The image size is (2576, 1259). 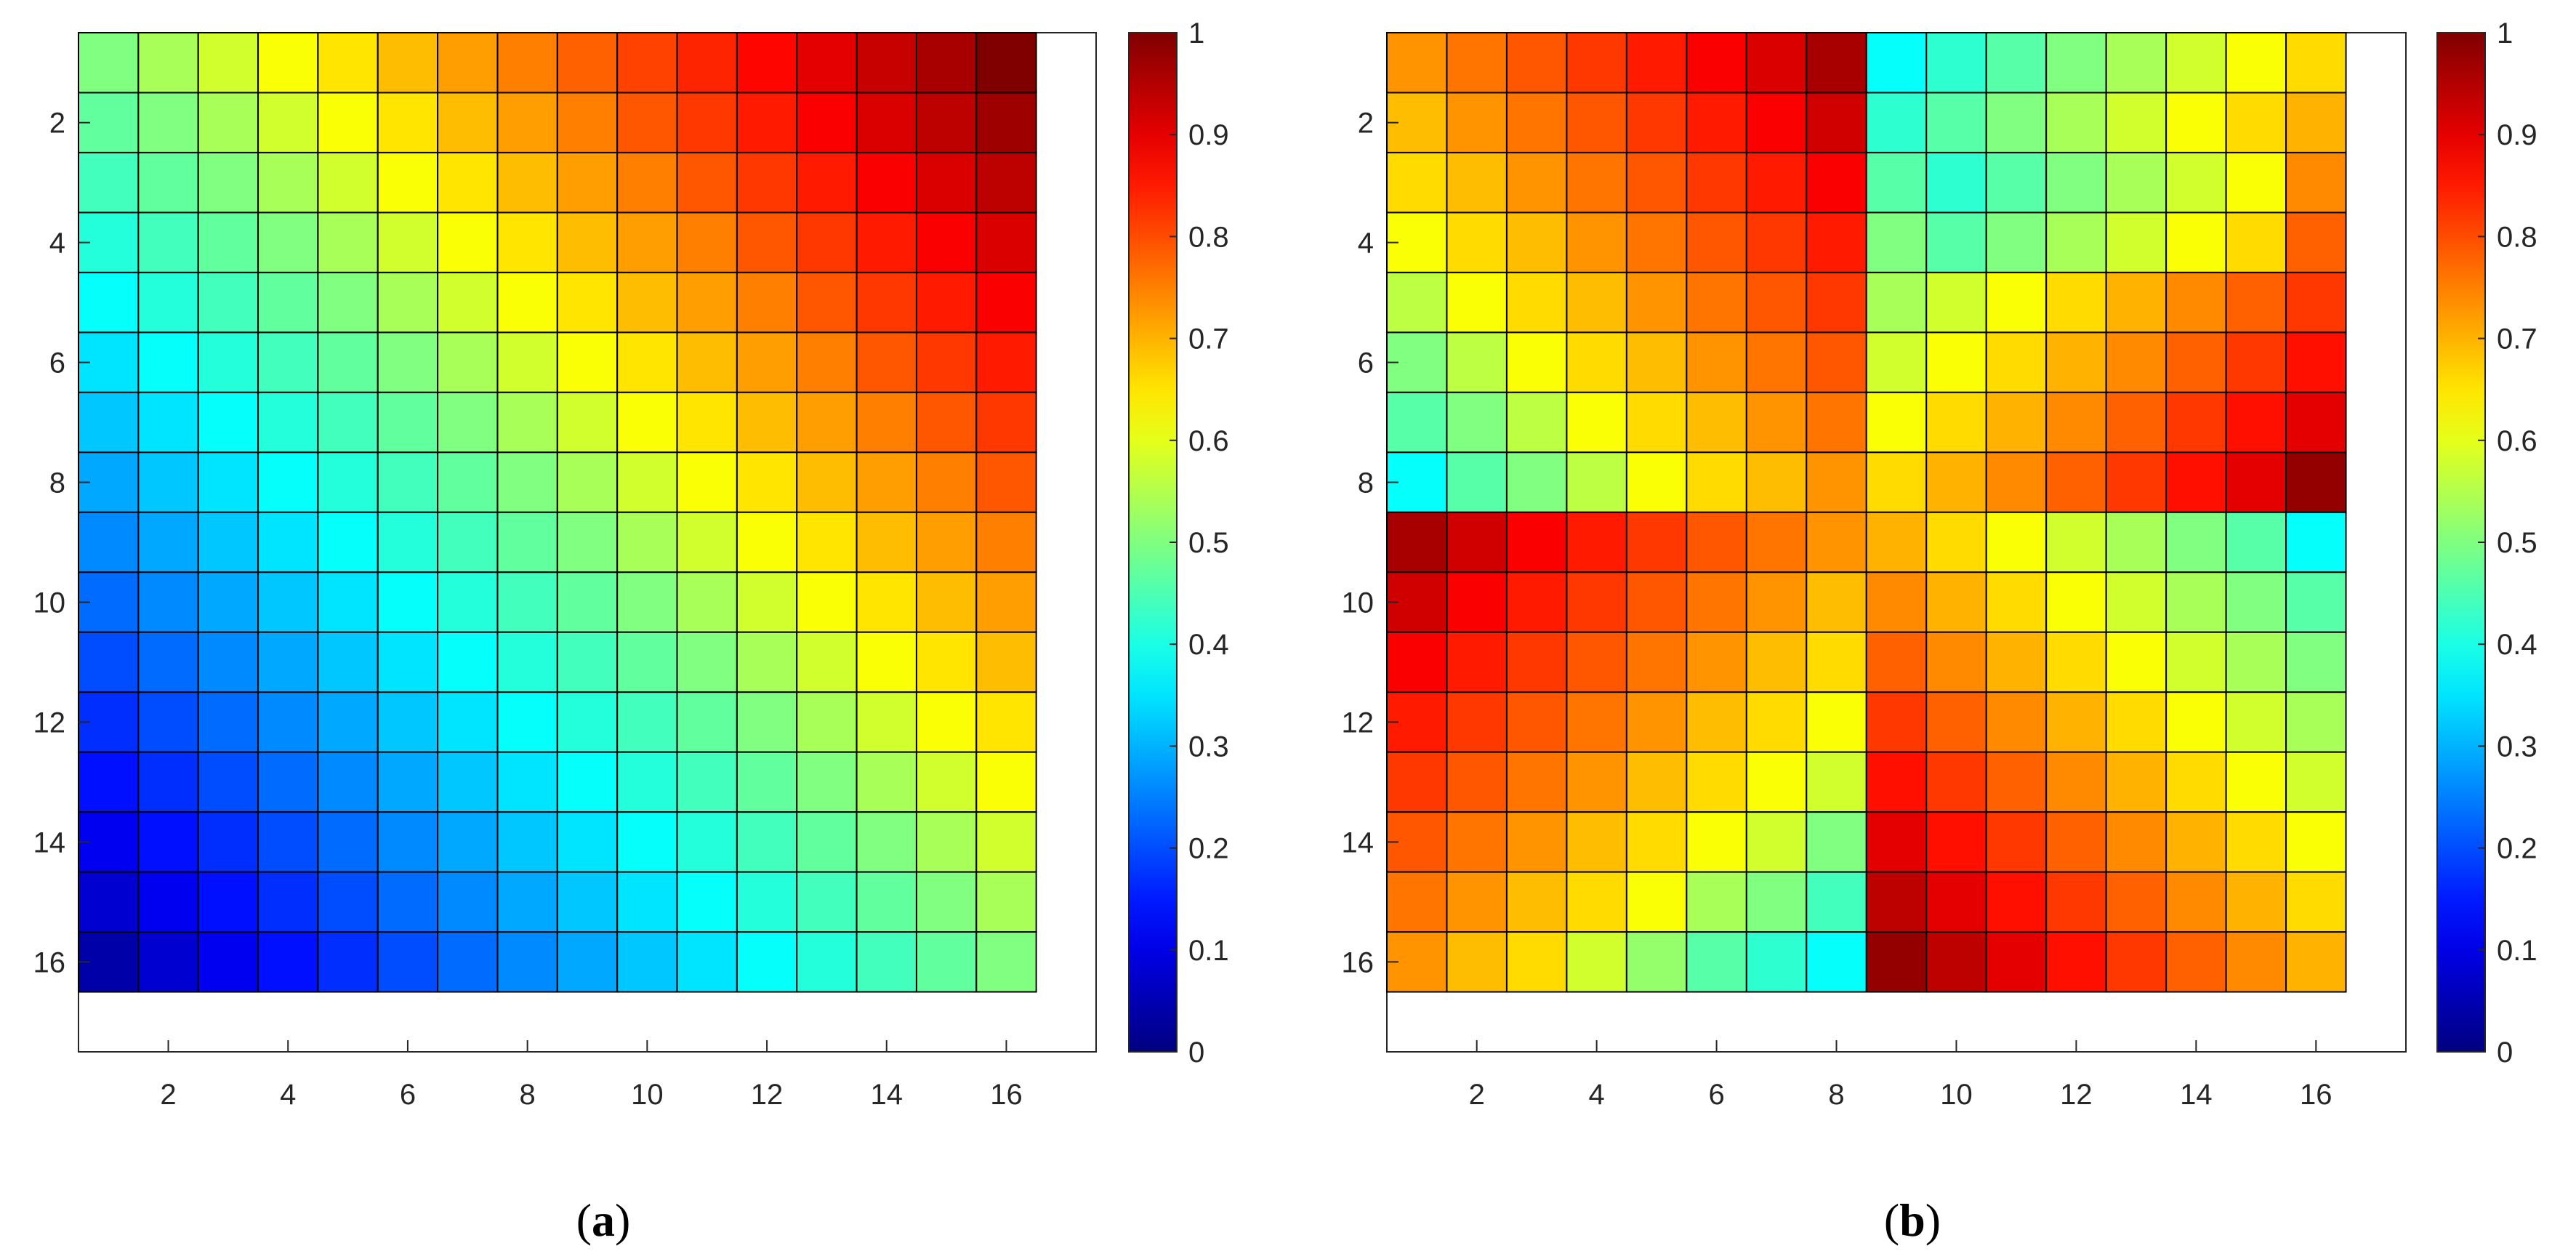 I want to click on x-tick-label: 16, so click(x=2316, y=1095).